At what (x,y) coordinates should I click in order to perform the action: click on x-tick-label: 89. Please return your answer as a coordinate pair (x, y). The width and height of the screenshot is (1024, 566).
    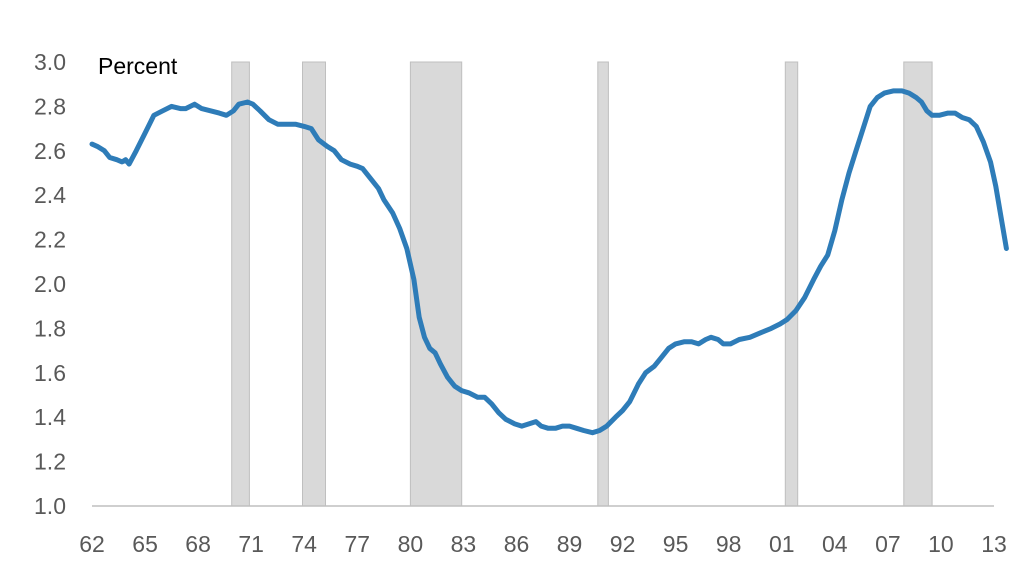
    Looking at the image, I should click on (570, 544).